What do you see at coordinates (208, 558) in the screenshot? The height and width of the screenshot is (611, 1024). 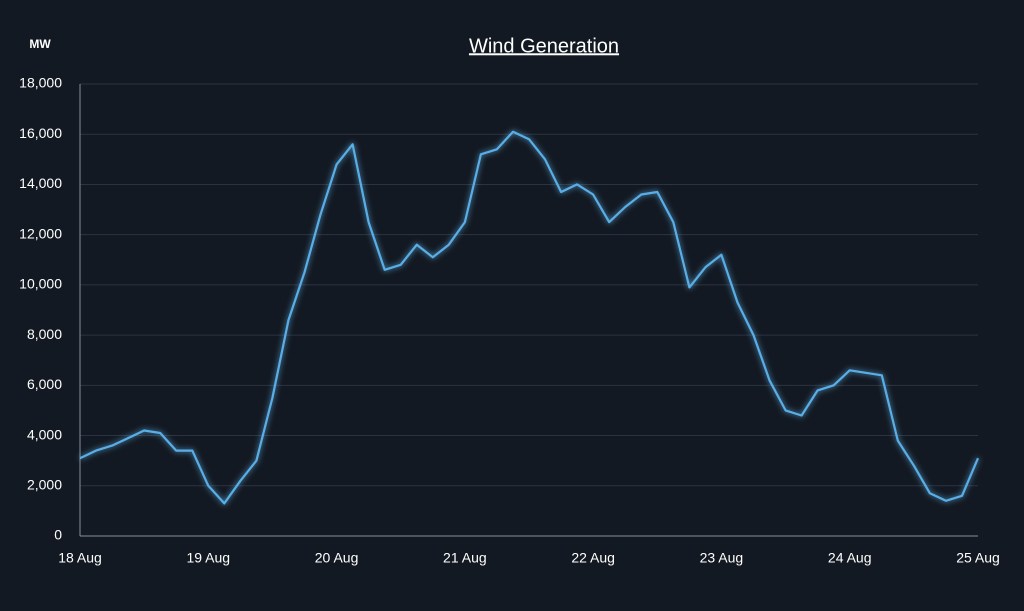 I see `x-tick-label: 19 Aug` at bounding box center [208, 558].